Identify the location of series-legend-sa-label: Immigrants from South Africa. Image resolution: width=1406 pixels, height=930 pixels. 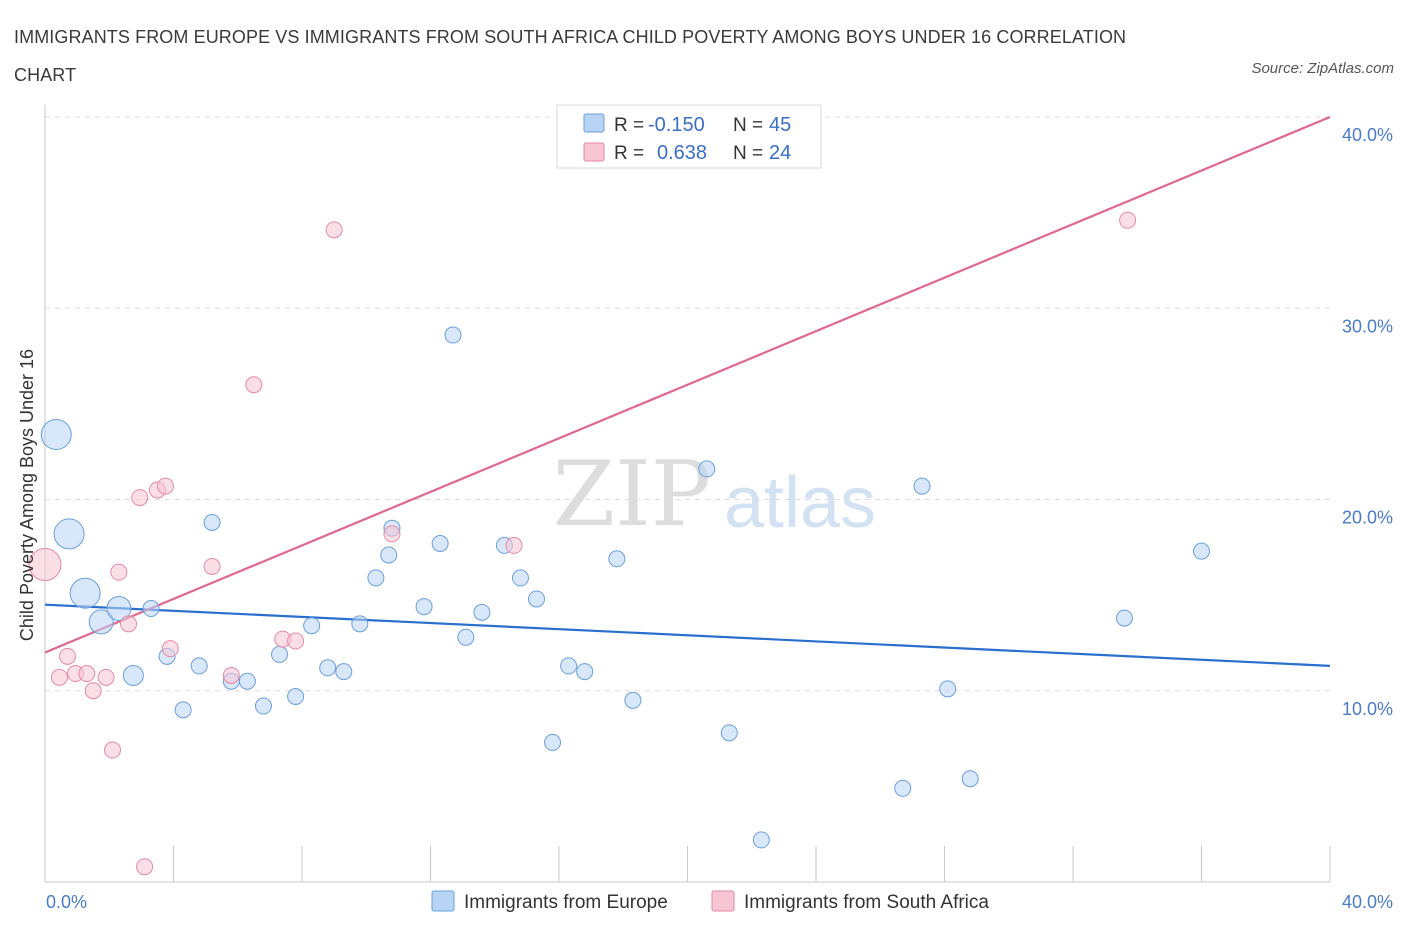
(866, 902).